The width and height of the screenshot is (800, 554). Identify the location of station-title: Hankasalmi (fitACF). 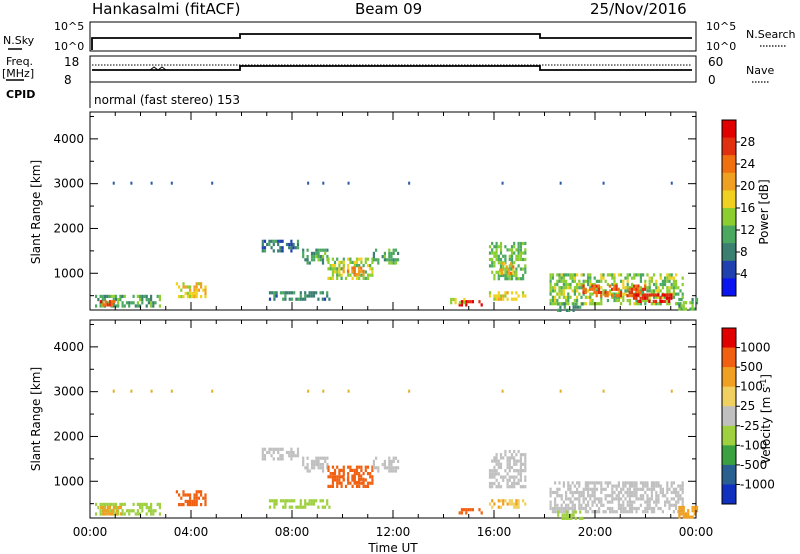
(166, 9).